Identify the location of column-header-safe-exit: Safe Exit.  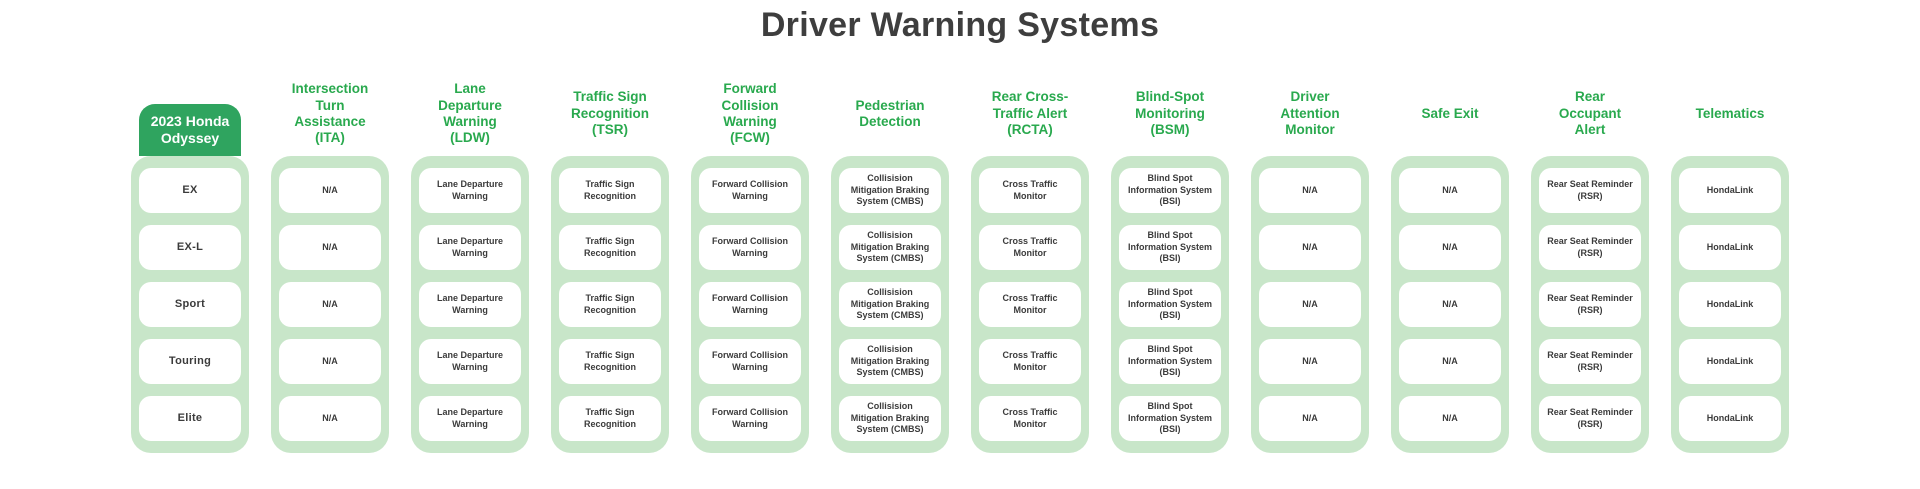
(1450, 113).